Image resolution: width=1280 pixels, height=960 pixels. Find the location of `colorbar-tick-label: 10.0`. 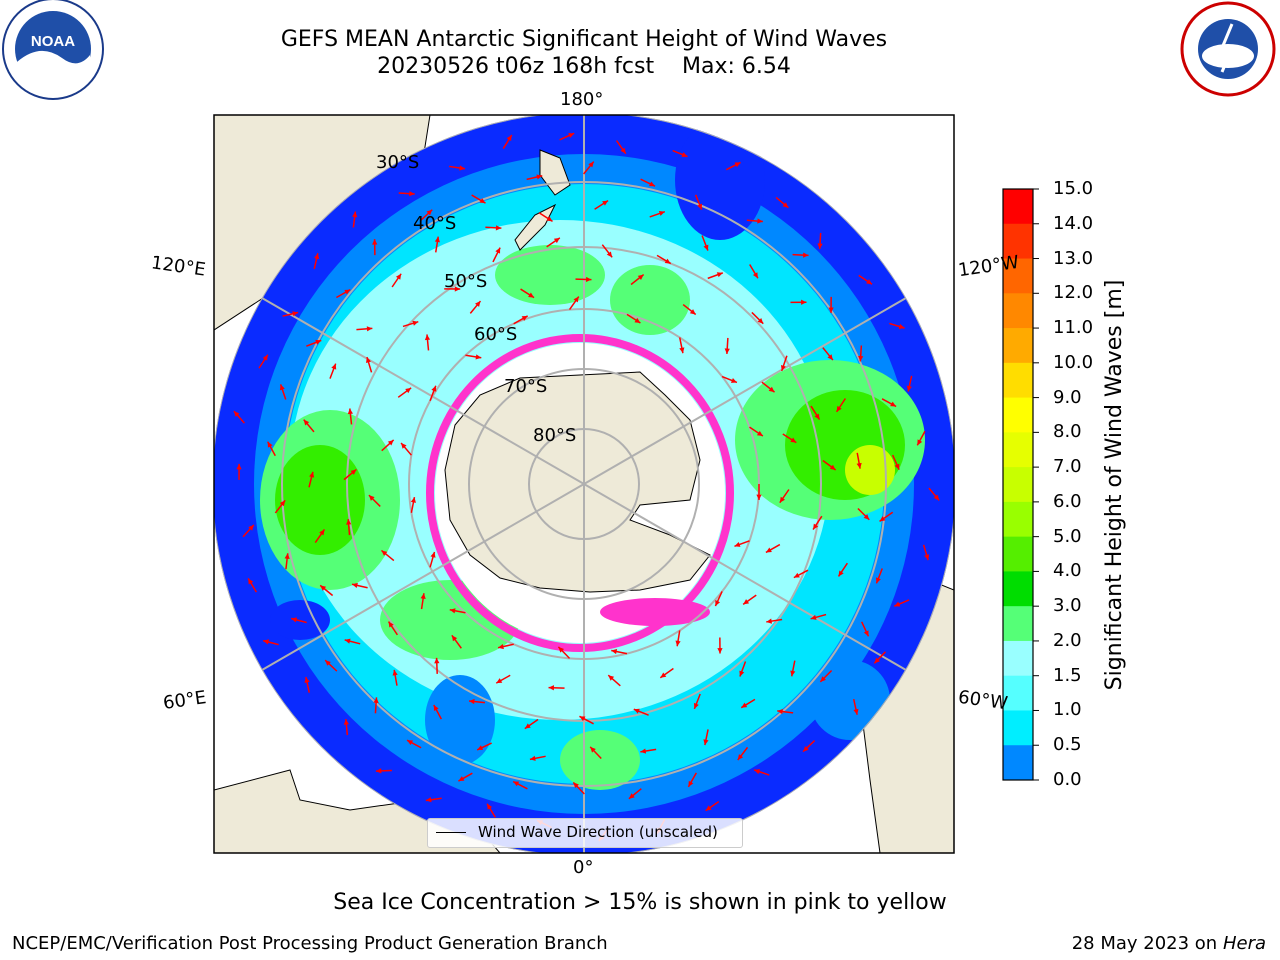

colorbar-tick-label: 10.0 is located at coordinates (1073, 362).